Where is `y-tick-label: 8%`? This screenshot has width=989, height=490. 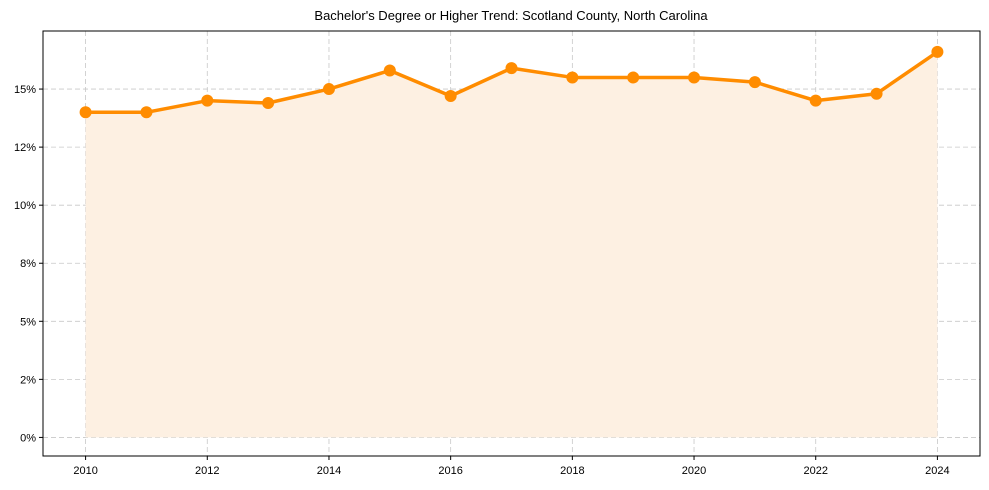
y-tick-label: 8% is located at coordinates (28, 264).